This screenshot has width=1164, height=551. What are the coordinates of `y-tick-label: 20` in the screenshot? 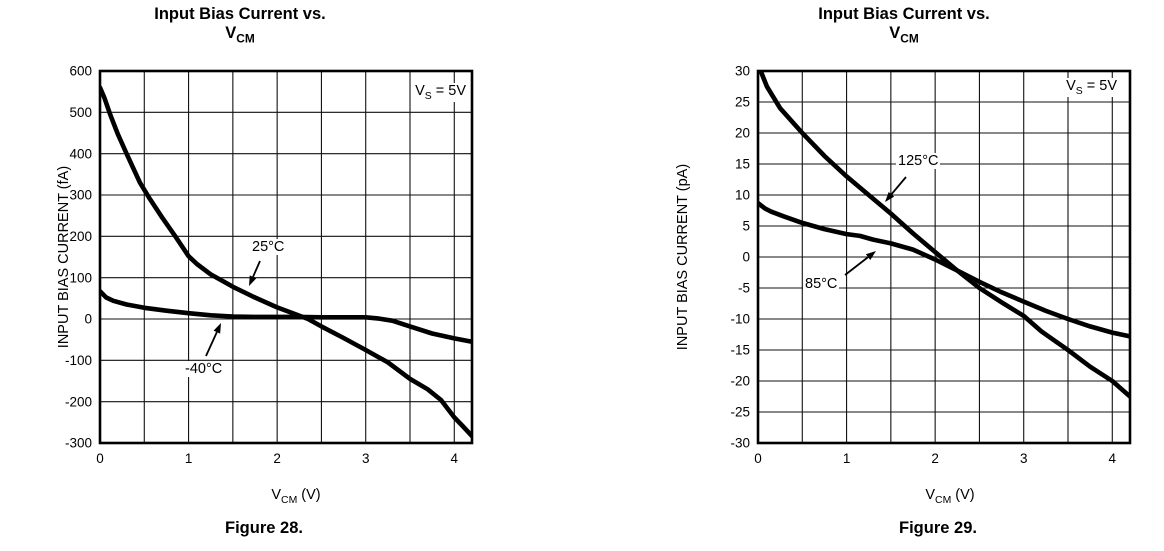 It's located at (742, 133).